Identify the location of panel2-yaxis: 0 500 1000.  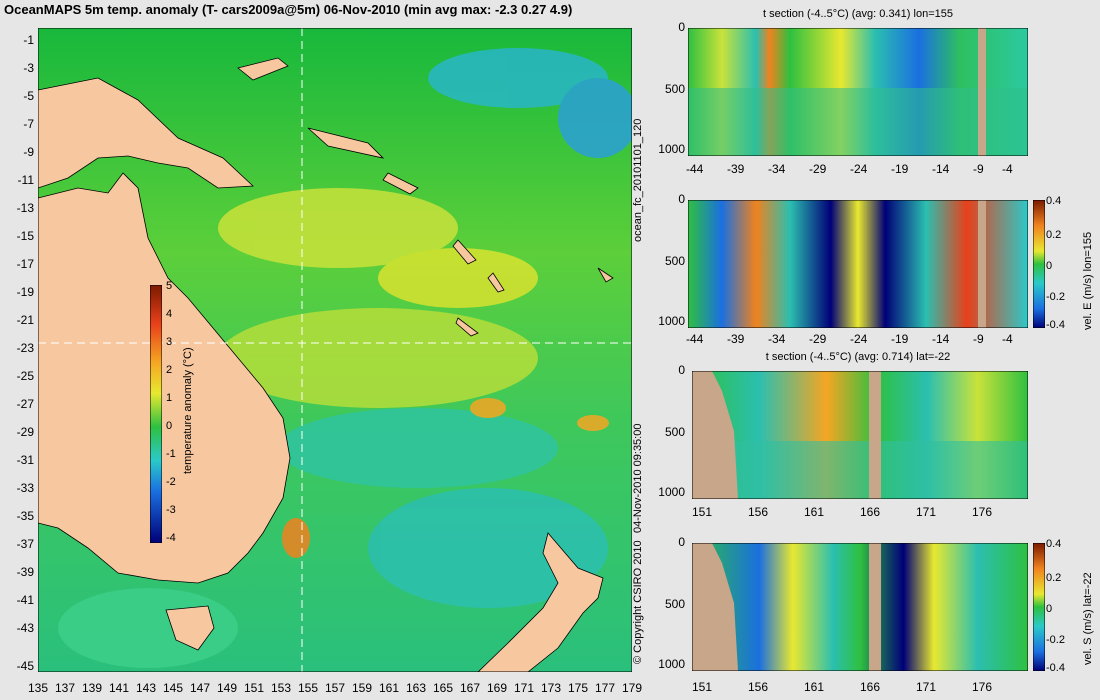
(670, 262).